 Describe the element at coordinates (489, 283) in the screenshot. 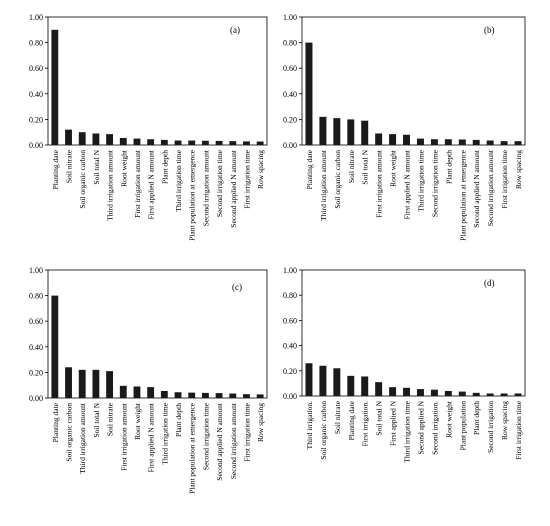

I see `panel-label: (d)` at that location.